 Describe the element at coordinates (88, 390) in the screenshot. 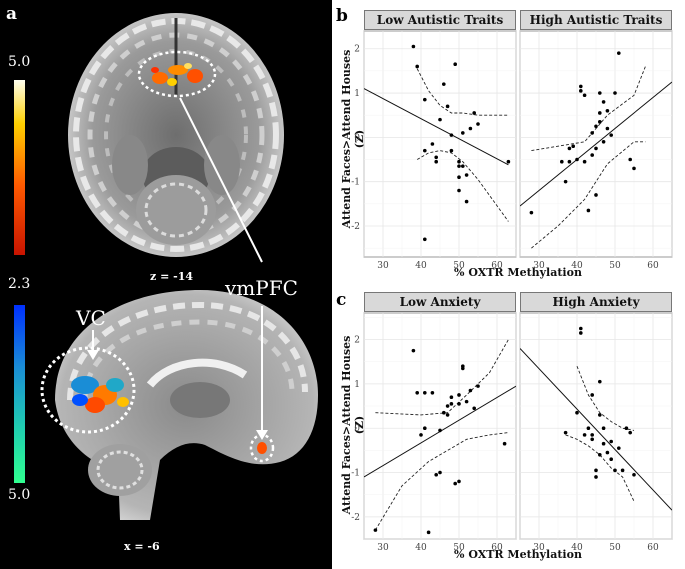

I see `vc-roi-circle` at that location.